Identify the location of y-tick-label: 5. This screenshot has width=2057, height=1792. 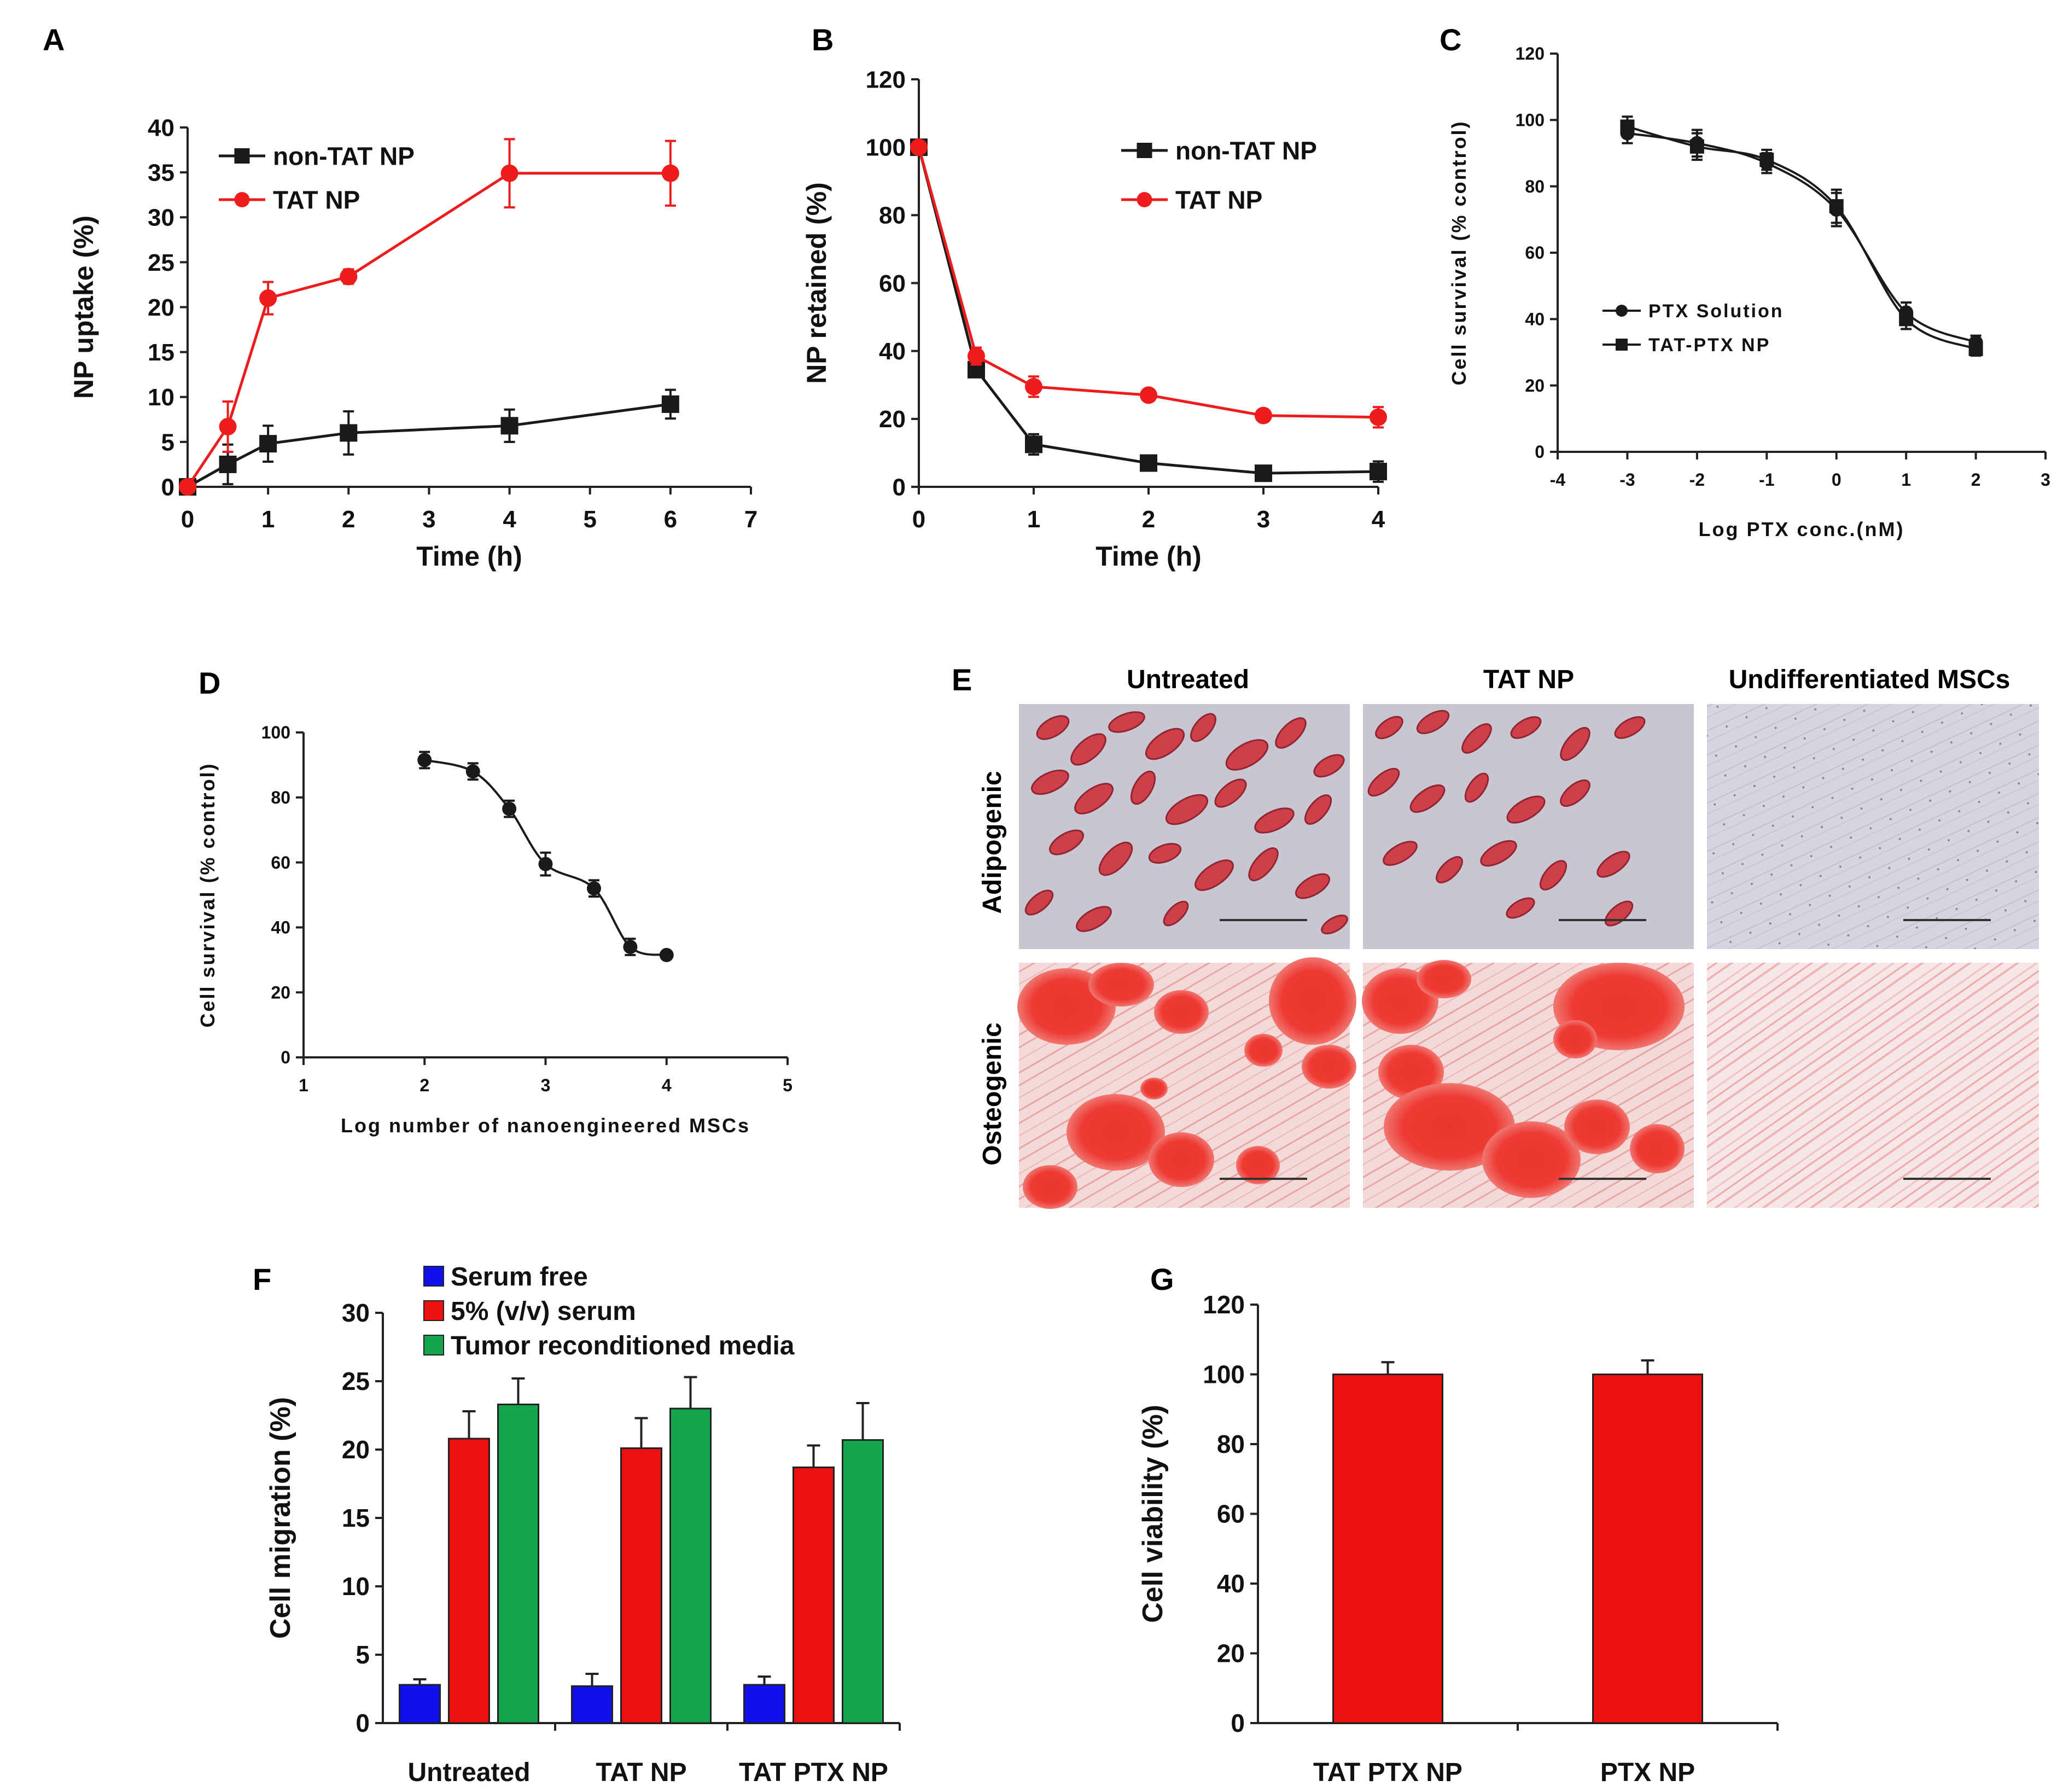
(363, 1655).